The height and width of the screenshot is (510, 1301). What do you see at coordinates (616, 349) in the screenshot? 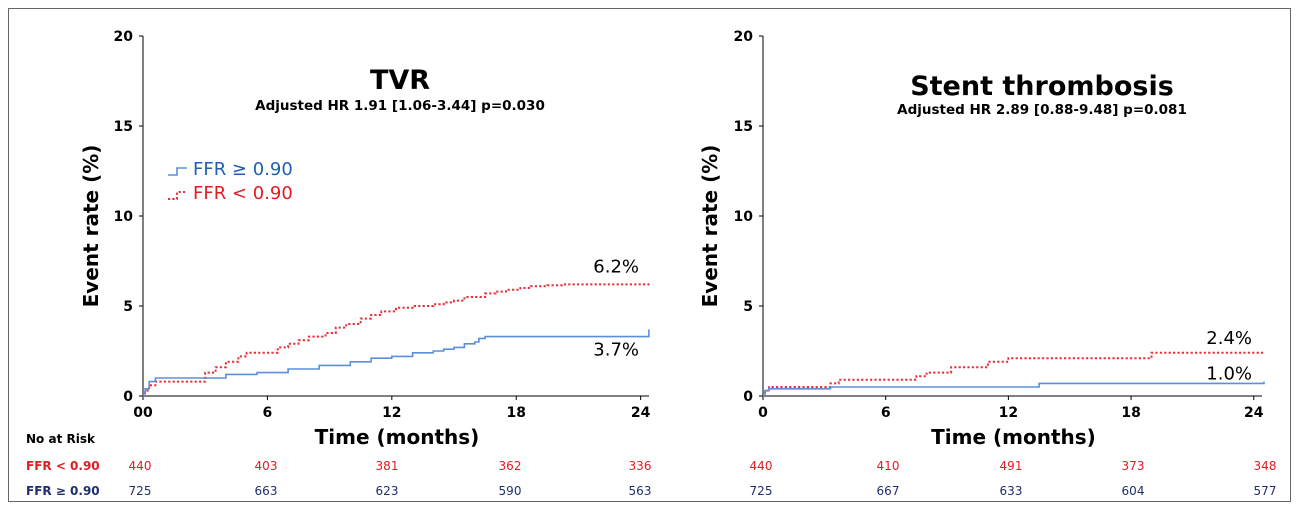
I see `end-label-ffr-high: 3.7%` at bounding box center [616, 349].